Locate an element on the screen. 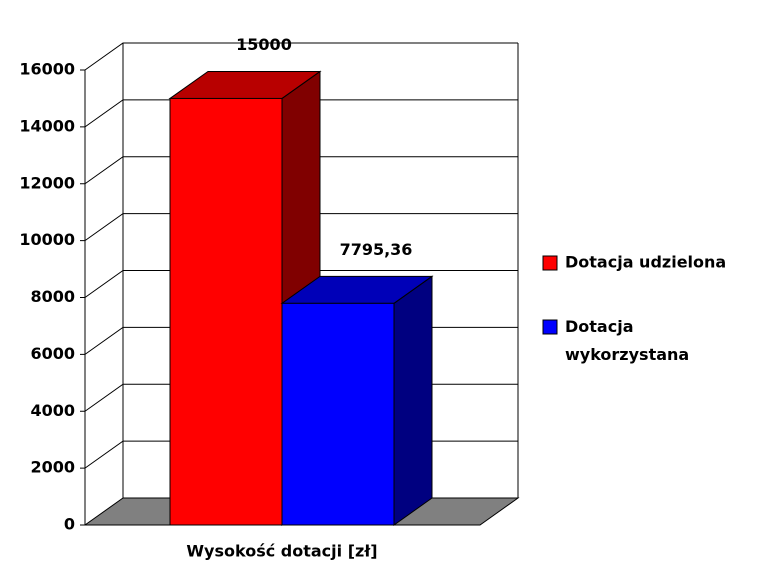  y-tick-label: 10000 is located at coordinates (47, 239).